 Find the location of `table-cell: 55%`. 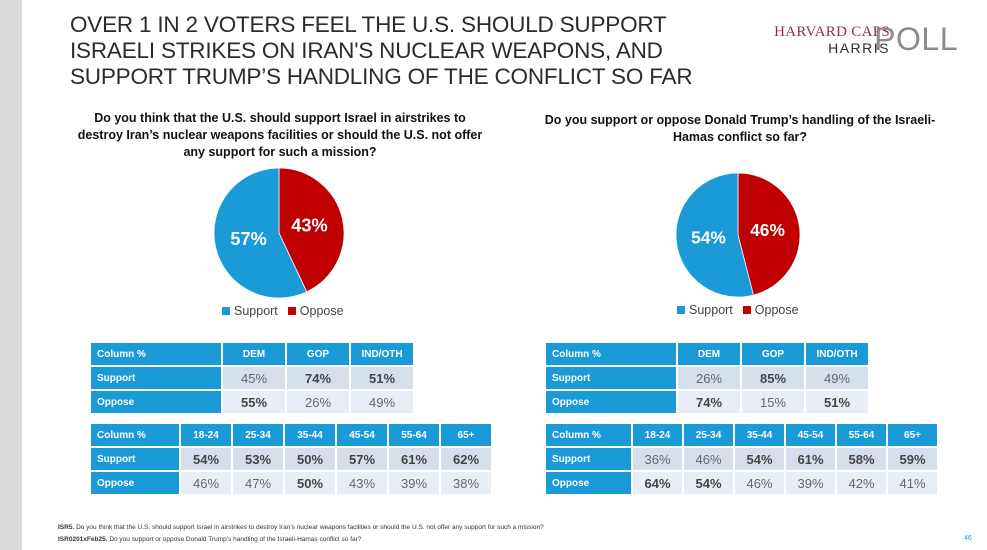

table-cell: 55% is located at coordinates (254, 402).